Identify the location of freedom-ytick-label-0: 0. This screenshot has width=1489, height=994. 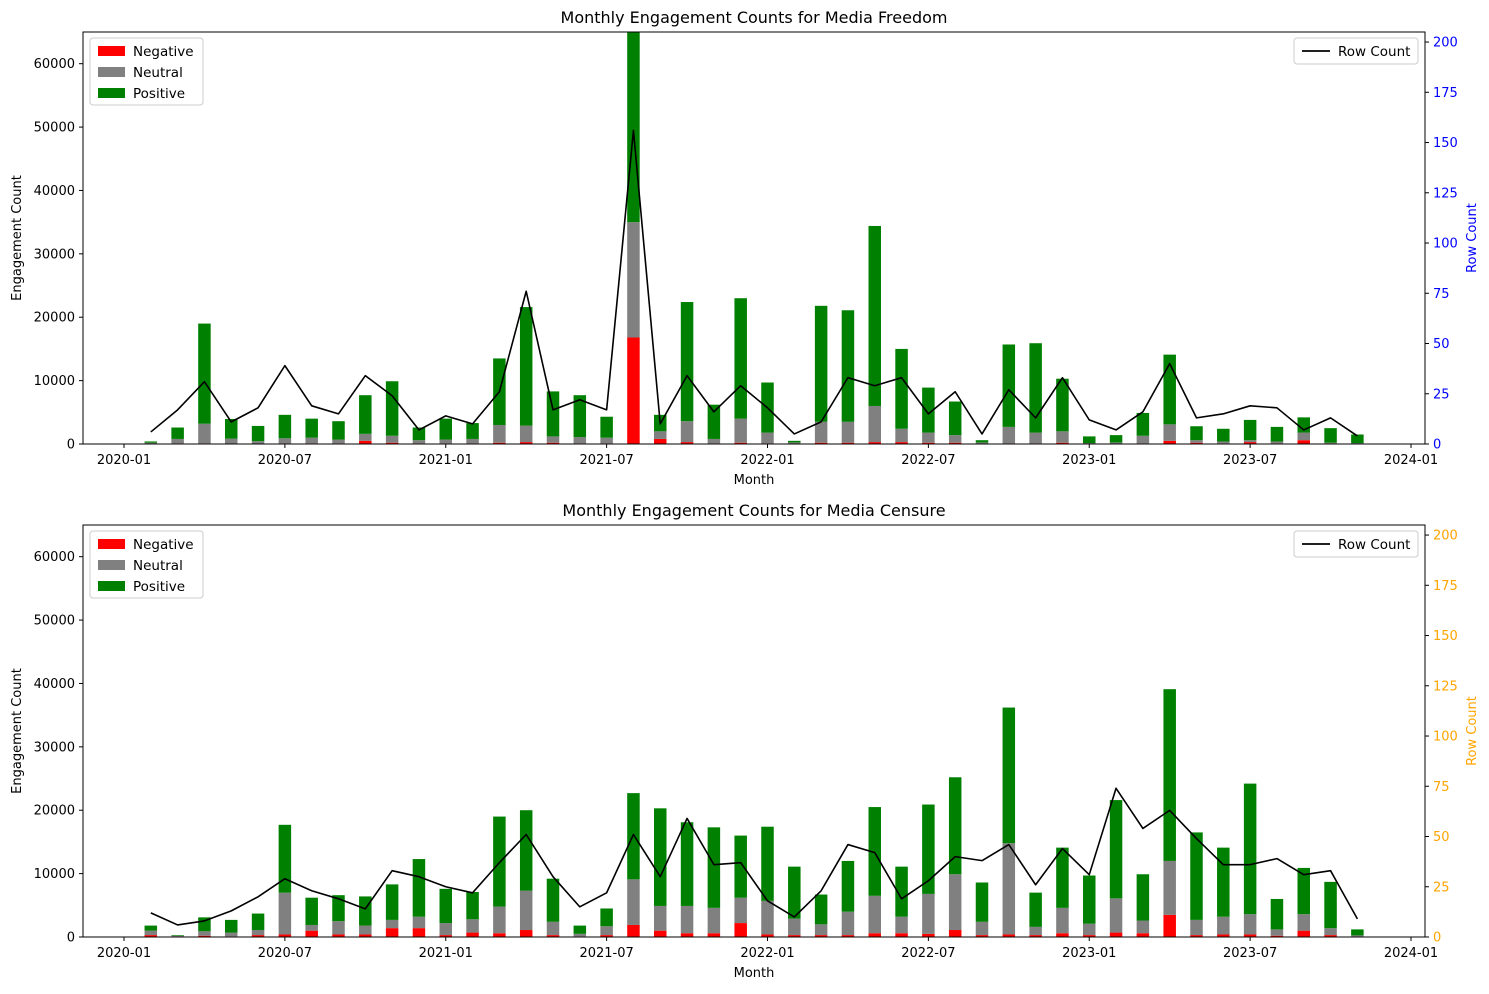
(71, 445).